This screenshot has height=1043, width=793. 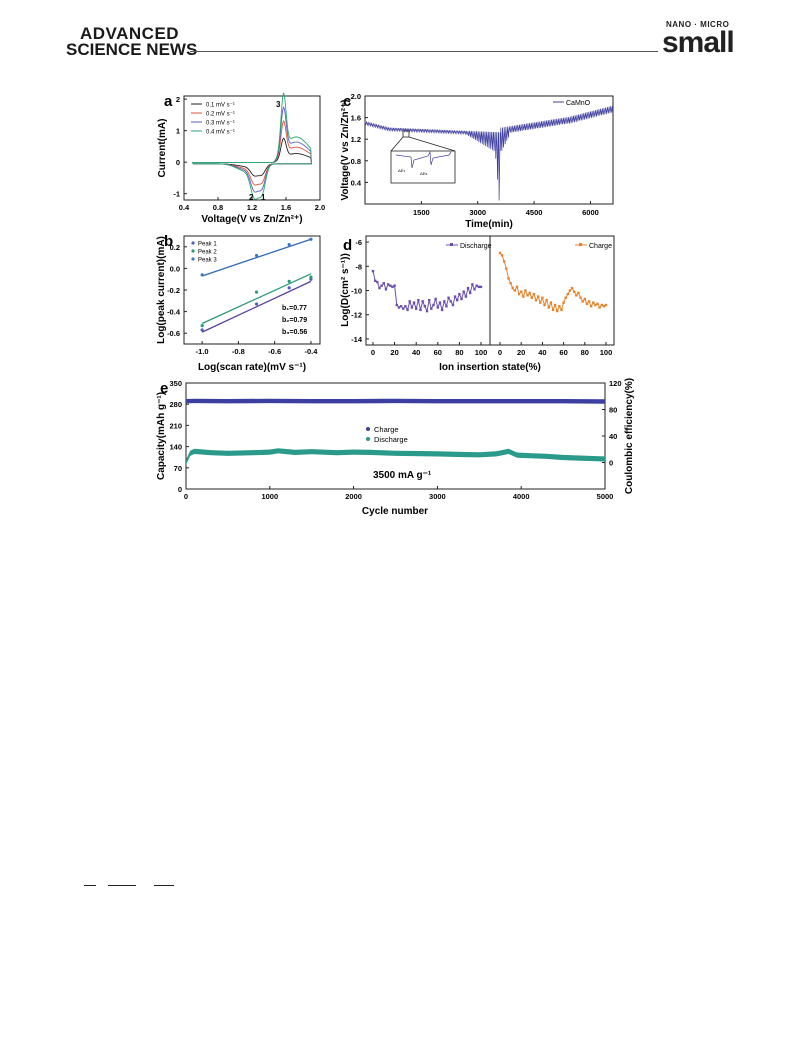 What do you see at coordinates (395, 456) in the screenshot?
I see `discharge-band` at bounding box center [395, 456].